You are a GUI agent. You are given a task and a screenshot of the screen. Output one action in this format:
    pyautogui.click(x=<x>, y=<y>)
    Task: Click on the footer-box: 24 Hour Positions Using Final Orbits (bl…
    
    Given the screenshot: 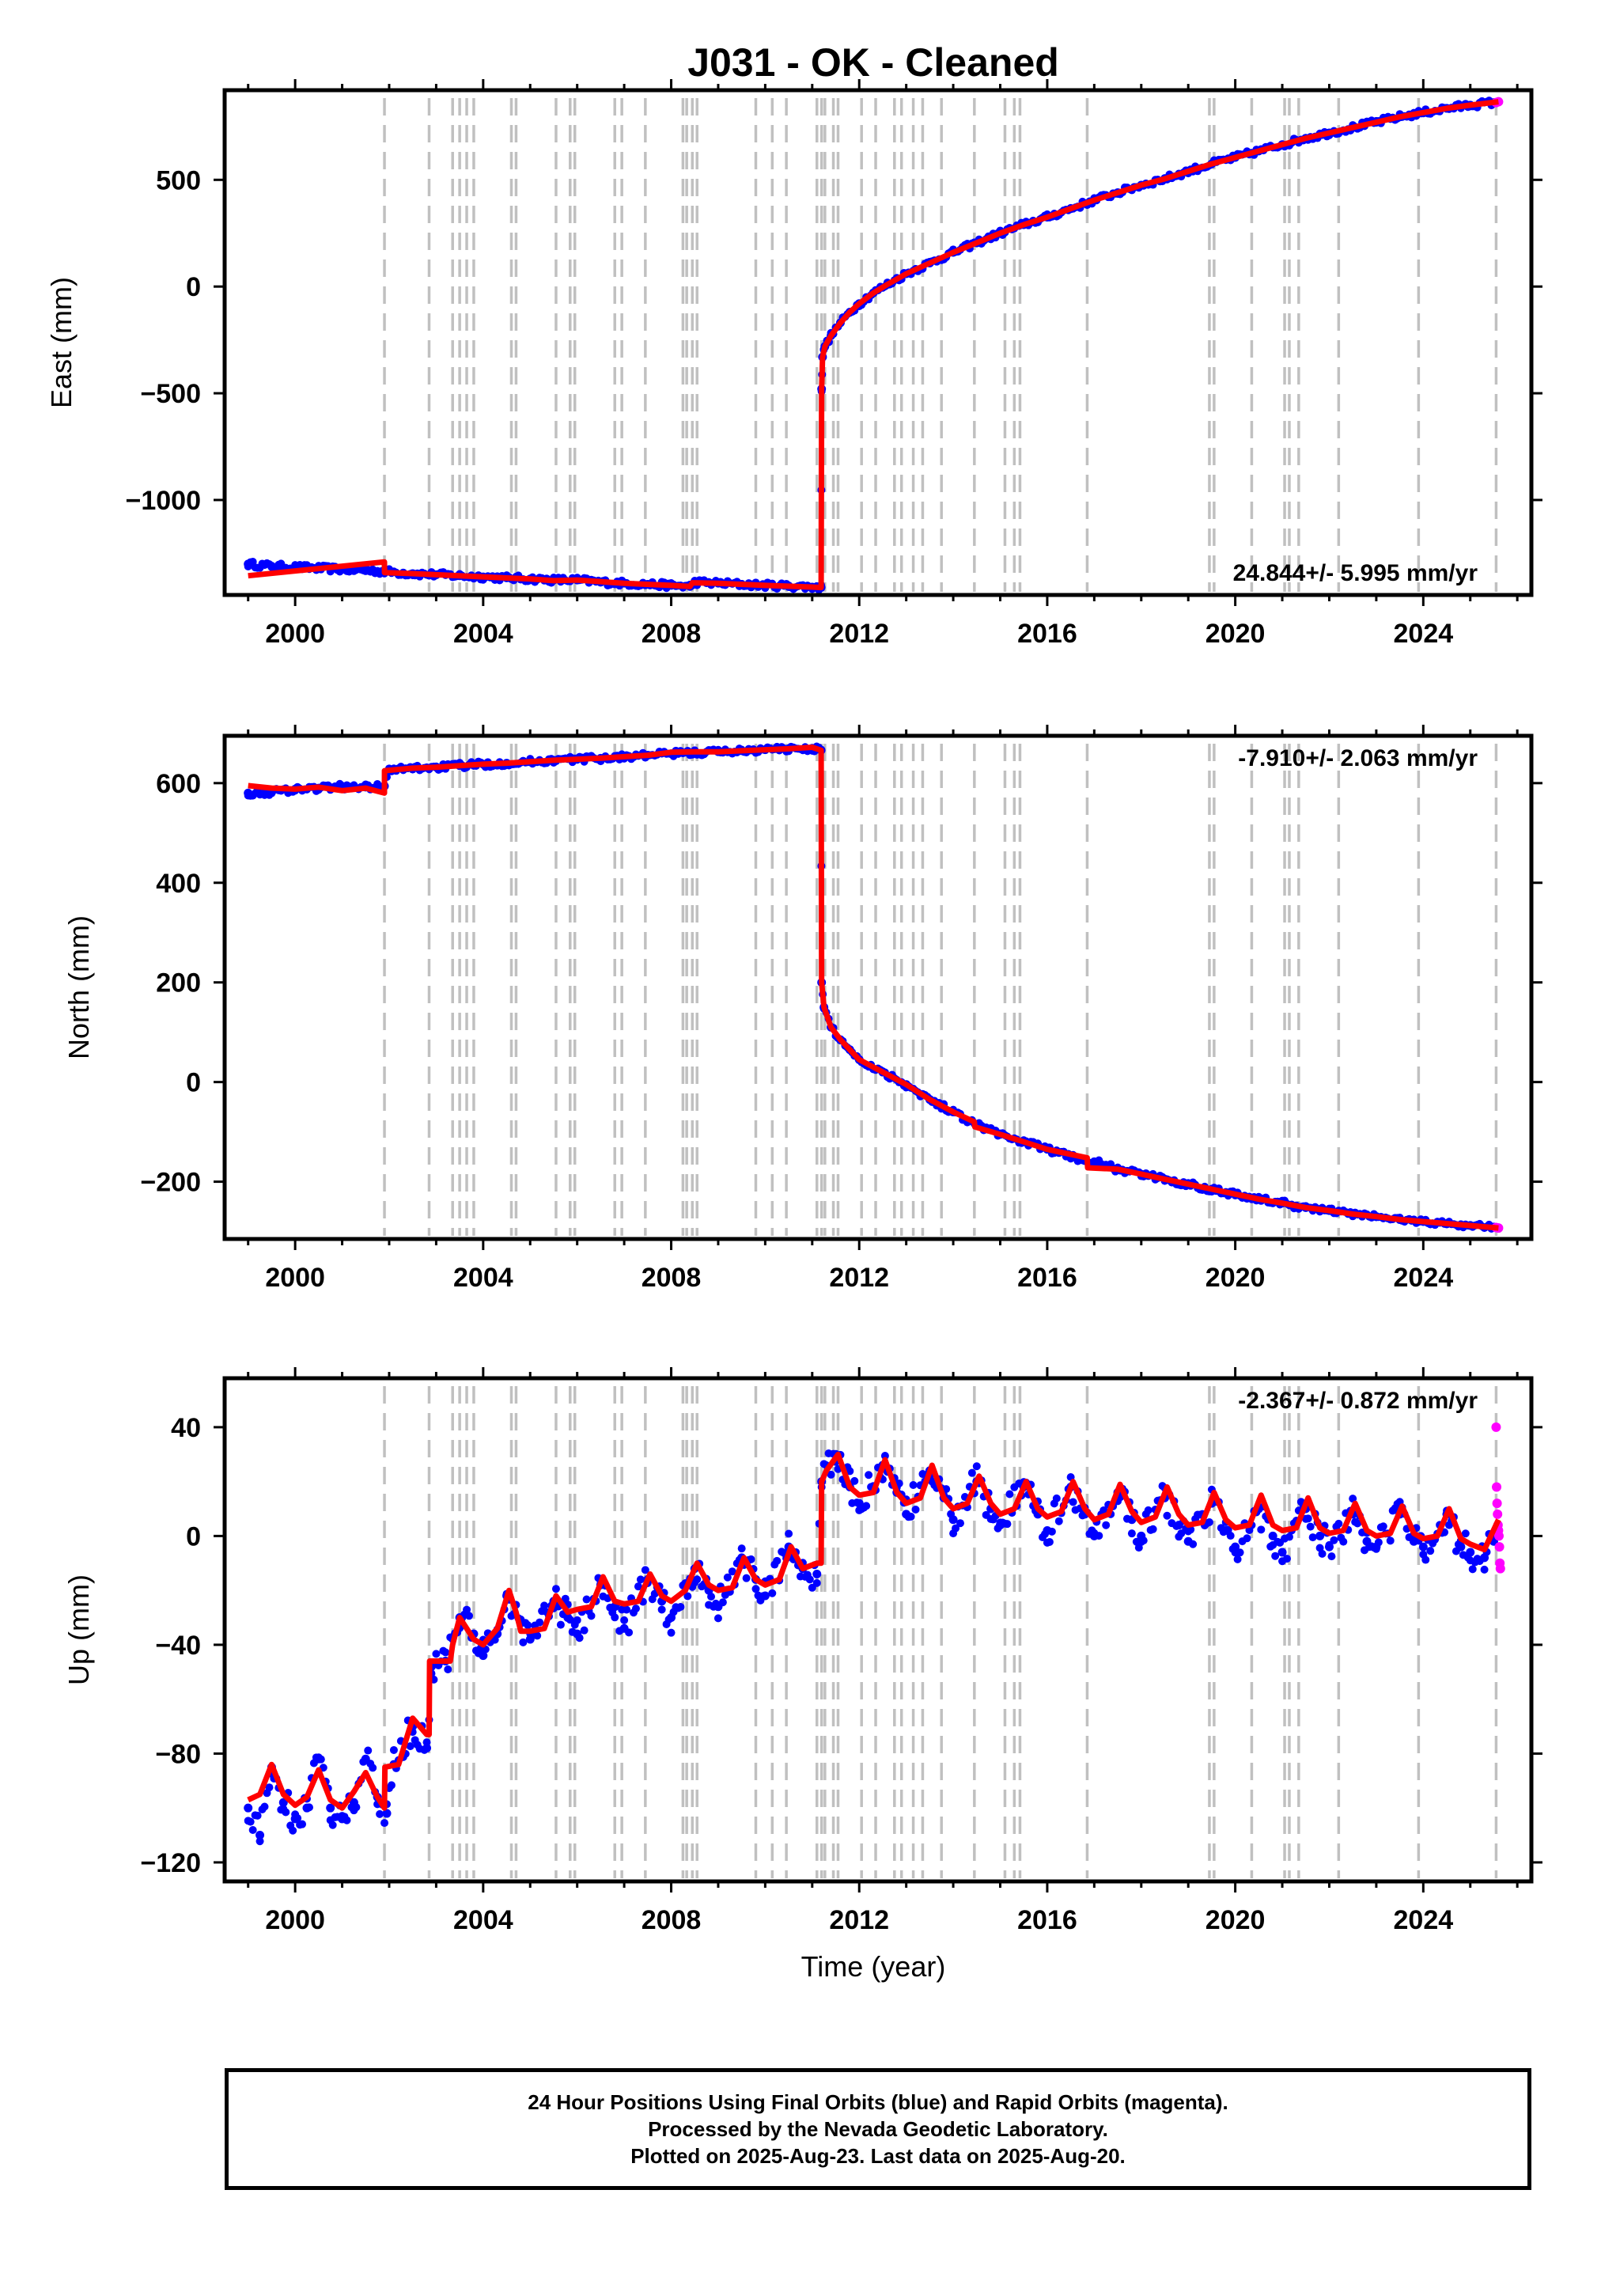 What is the action you would take?
    pyautogui.click(x=878, y=2129)
    